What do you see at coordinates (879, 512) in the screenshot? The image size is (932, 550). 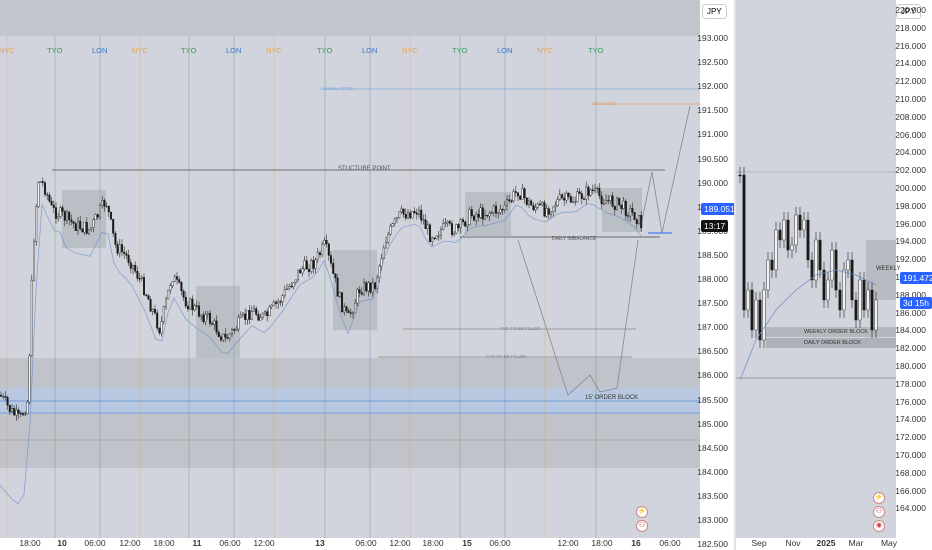 I see `event-icon-right: ⚇` at bounding box center [879, 512].